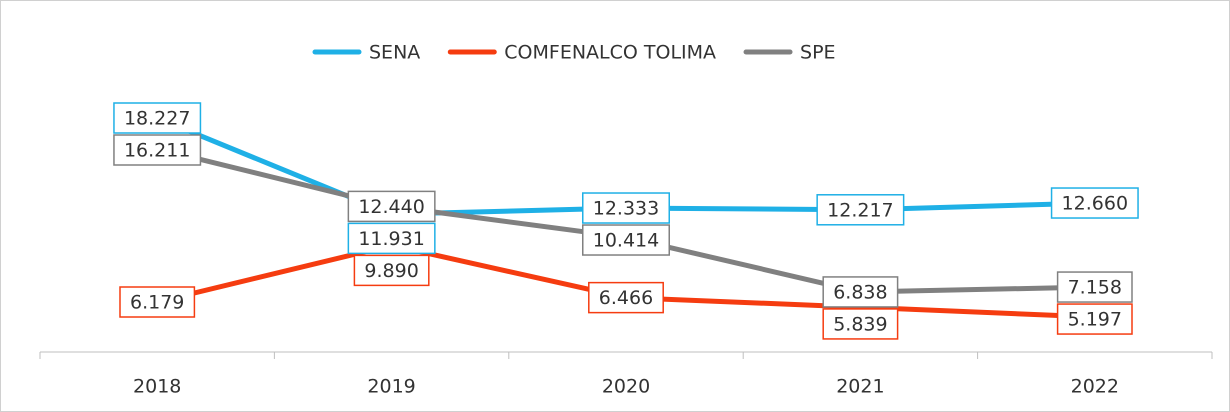 Image resolution: width=1230 pixels, height=412 pixels. I want to click on data-label: 18.227, so click(157, 118).